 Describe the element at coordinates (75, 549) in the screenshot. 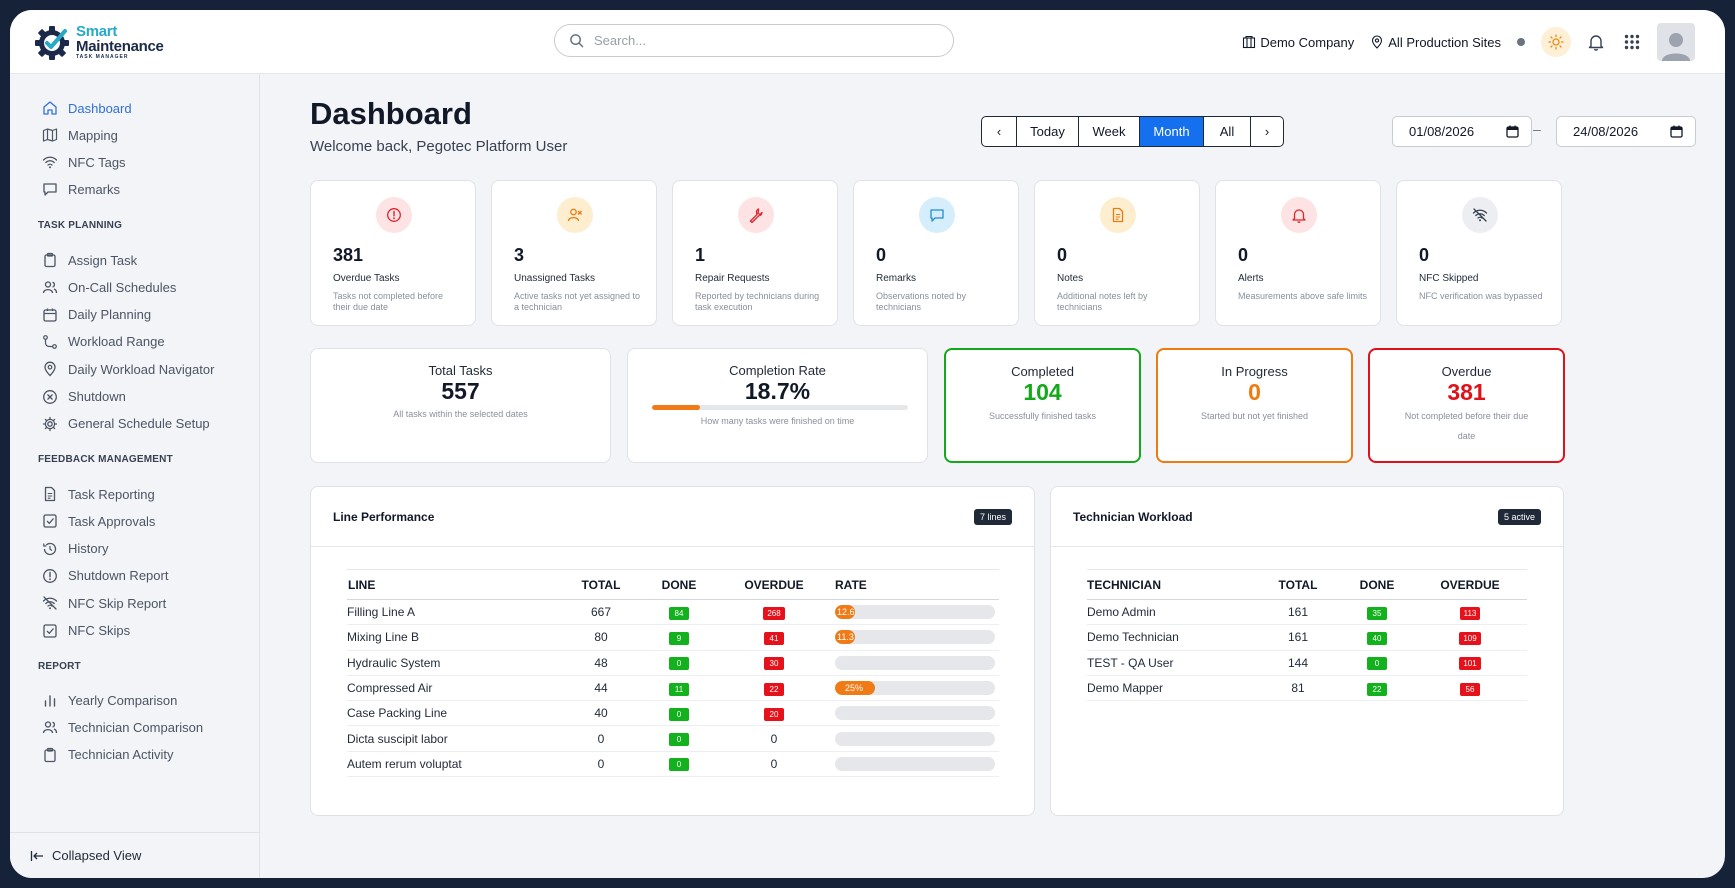

I see `sidebar-item-history: History` at that location.